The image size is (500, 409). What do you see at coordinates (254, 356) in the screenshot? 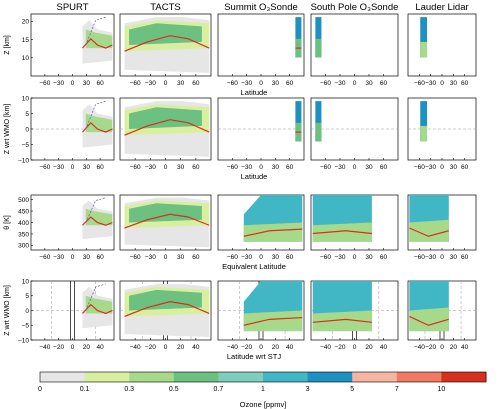
I see `x-axis-label-3: Latitude wrt STJ` at bounding box center [254, 356].